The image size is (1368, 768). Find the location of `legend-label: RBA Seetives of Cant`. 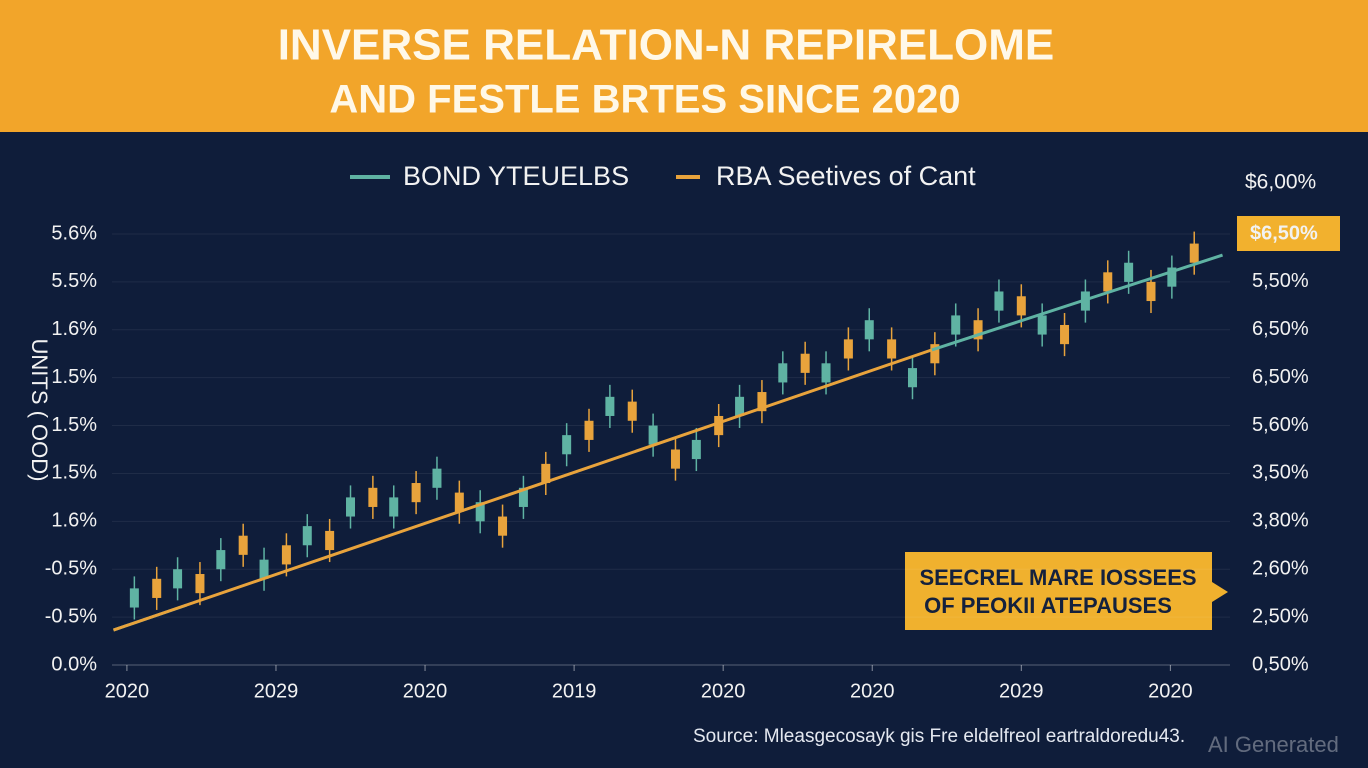

legend-label: RBA Seetives of Cant is located at coordinates (846, 176).